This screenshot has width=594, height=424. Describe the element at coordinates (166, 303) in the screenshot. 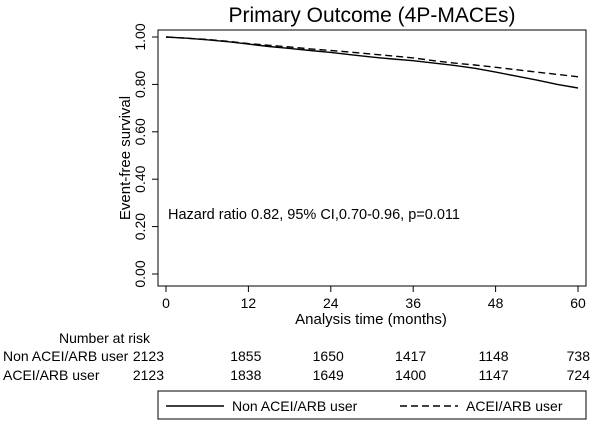

I see `x-tick-label: 0` at that location.